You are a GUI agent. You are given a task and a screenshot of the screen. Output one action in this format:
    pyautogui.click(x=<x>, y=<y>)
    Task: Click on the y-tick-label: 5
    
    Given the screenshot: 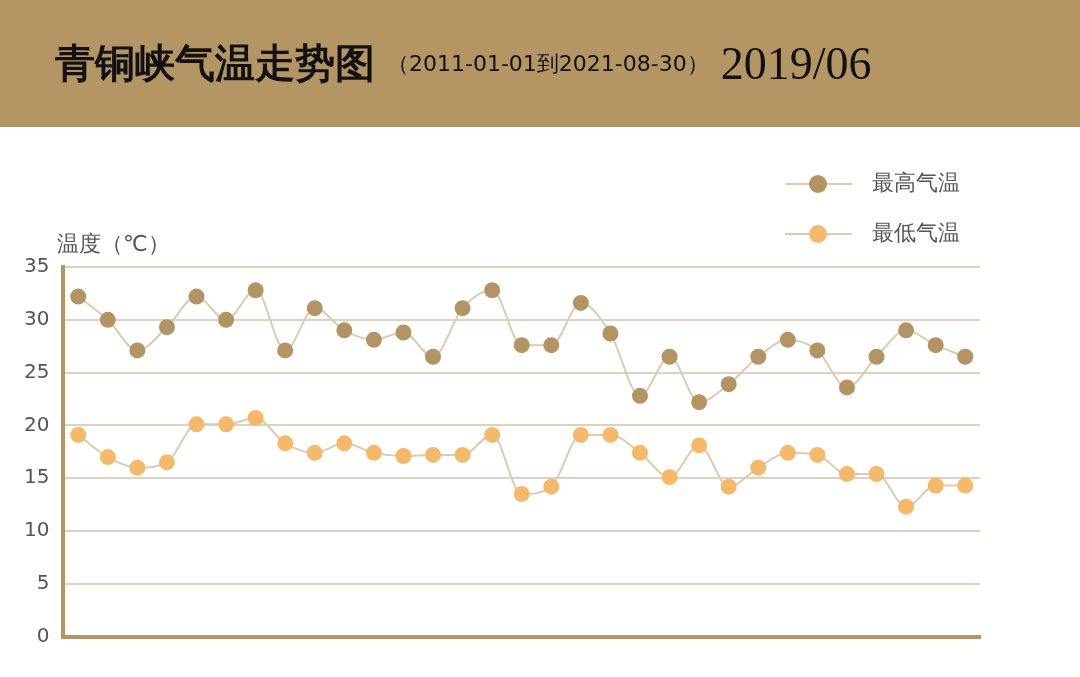 What is the action you would take?
    pyautogui.click(x=43, y=582)
    